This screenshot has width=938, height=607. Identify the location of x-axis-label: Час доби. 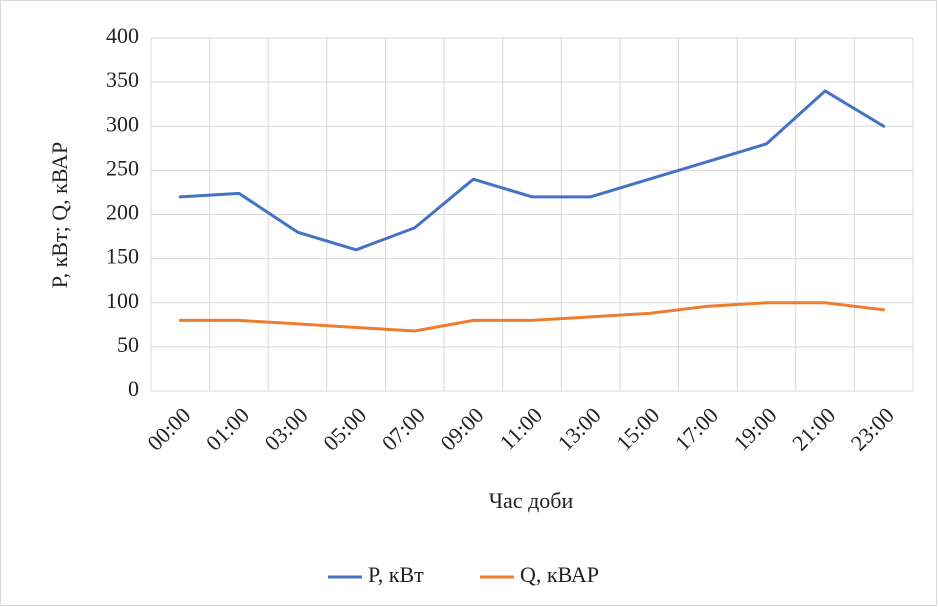
(531, 500).